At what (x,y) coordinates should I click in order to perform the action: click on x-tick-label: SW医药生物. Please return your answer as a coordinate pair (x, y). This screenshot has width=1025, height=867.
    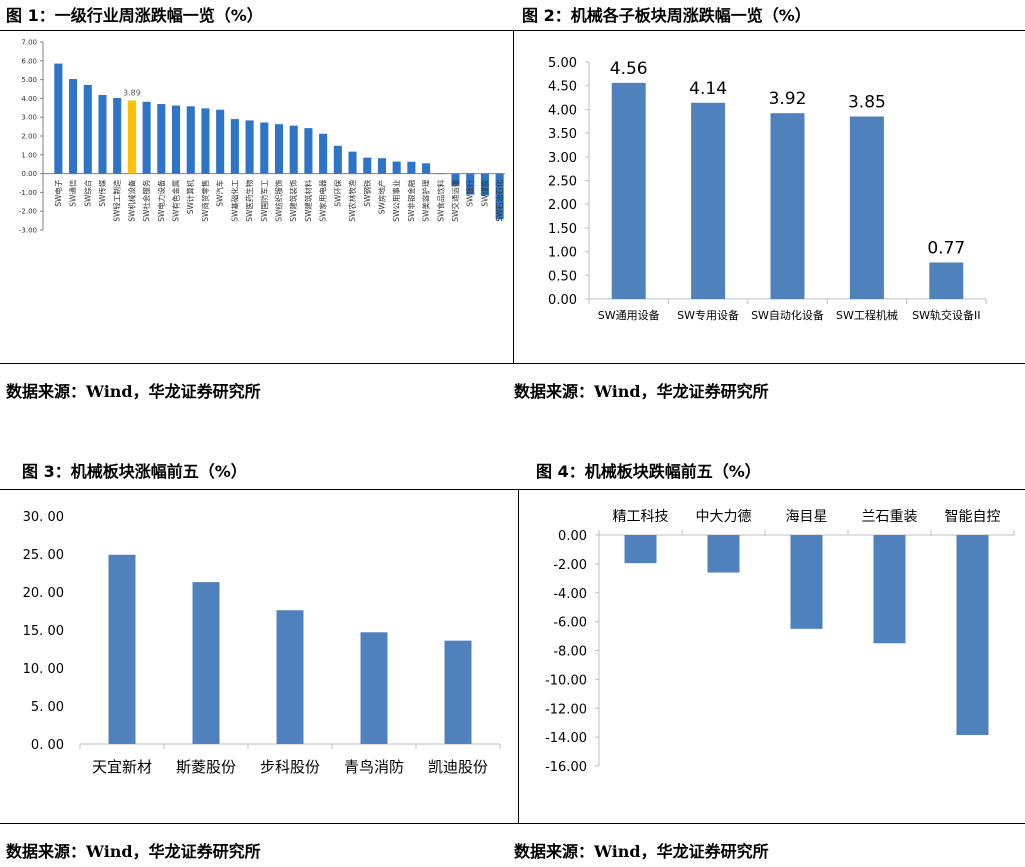
    Looking at the image, I should click on (249, 200).